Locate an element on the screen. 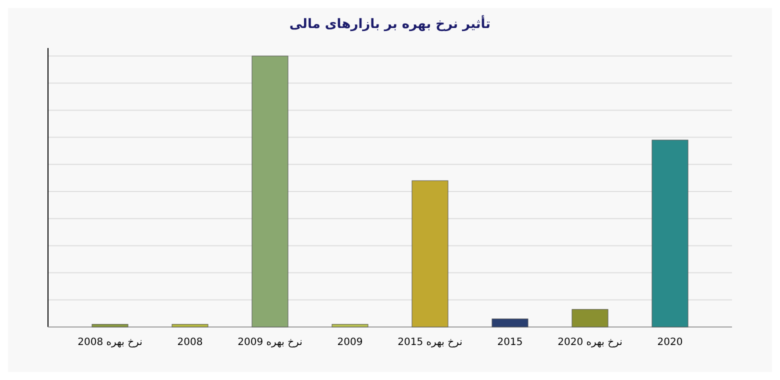 The image size is (780, 380). chart-title: تأثیر نرخ بهره بر بازارهای مالی is located at coordinates (390, 23).